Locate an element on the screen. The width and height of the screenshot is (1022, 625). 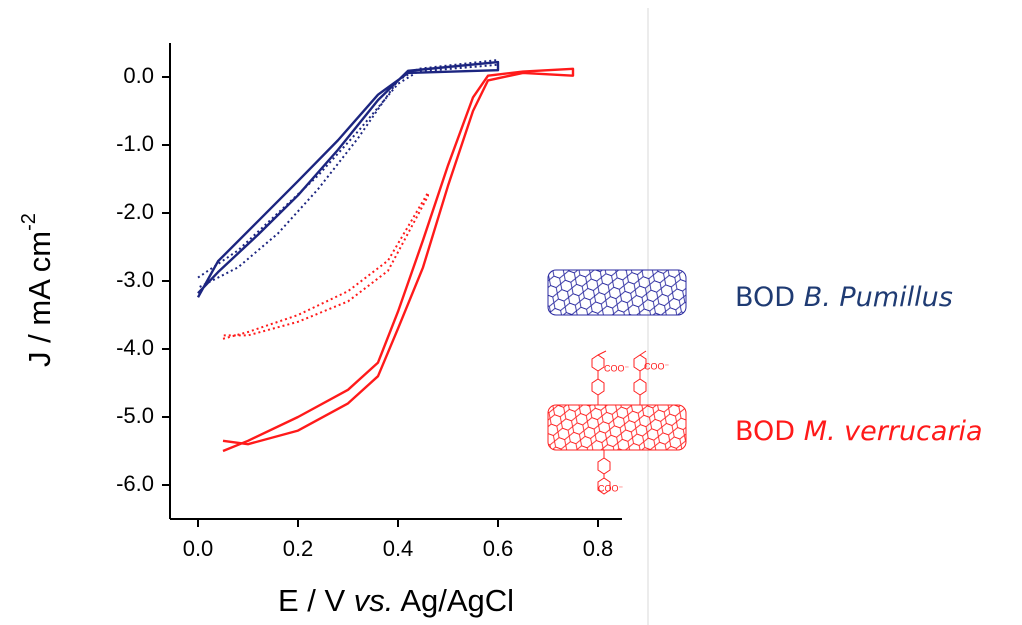
x-tick-label: 0.2 is located at coordinates (298, 548).